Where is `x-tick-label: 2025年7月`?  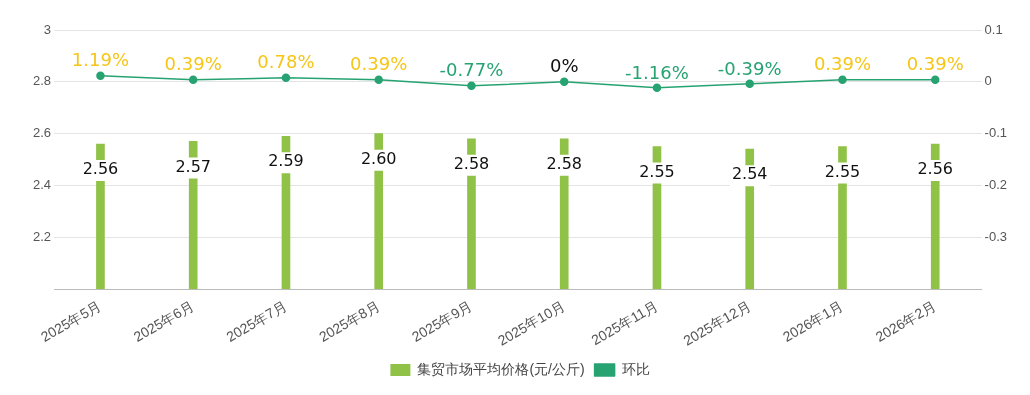 x-tick-label: 2025年7月 is located at coordinates (256, 321).